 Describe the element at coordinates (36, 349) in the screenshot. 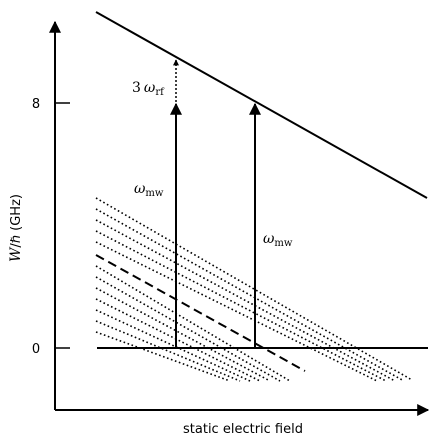

I see `y-tick-label-0: 0` at that location.